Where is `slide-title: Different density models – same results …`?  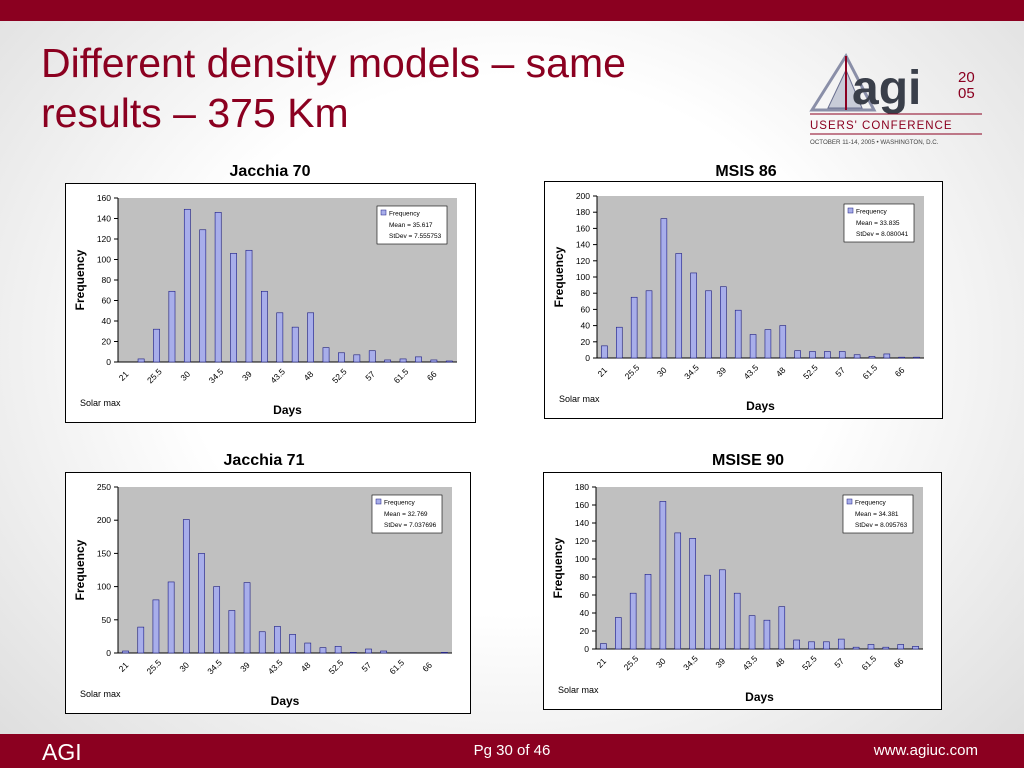
slide-title: Different density models – same results … is located at coordinates (391, 88).